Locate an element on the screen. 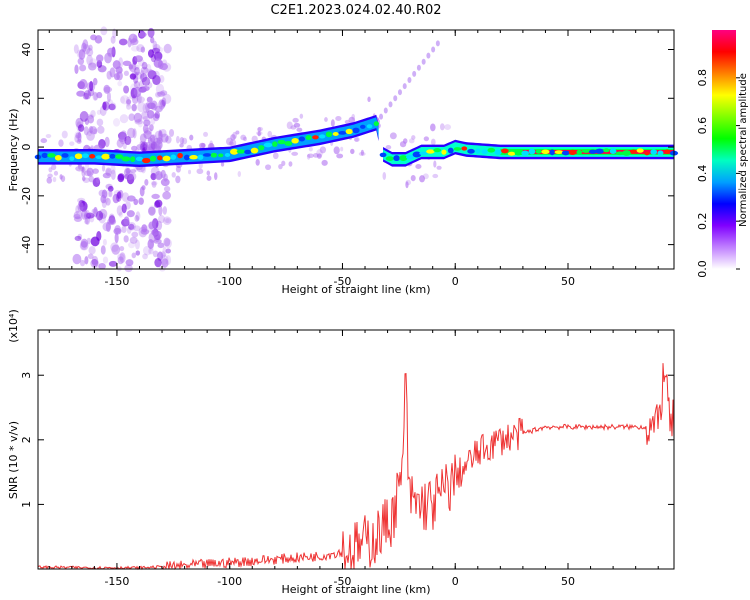 This screenshot has height=600, width=750. colorbar-ticks: 0.0 0.2 0.4 0.6 0.8 is located at coordinates (718, 173).